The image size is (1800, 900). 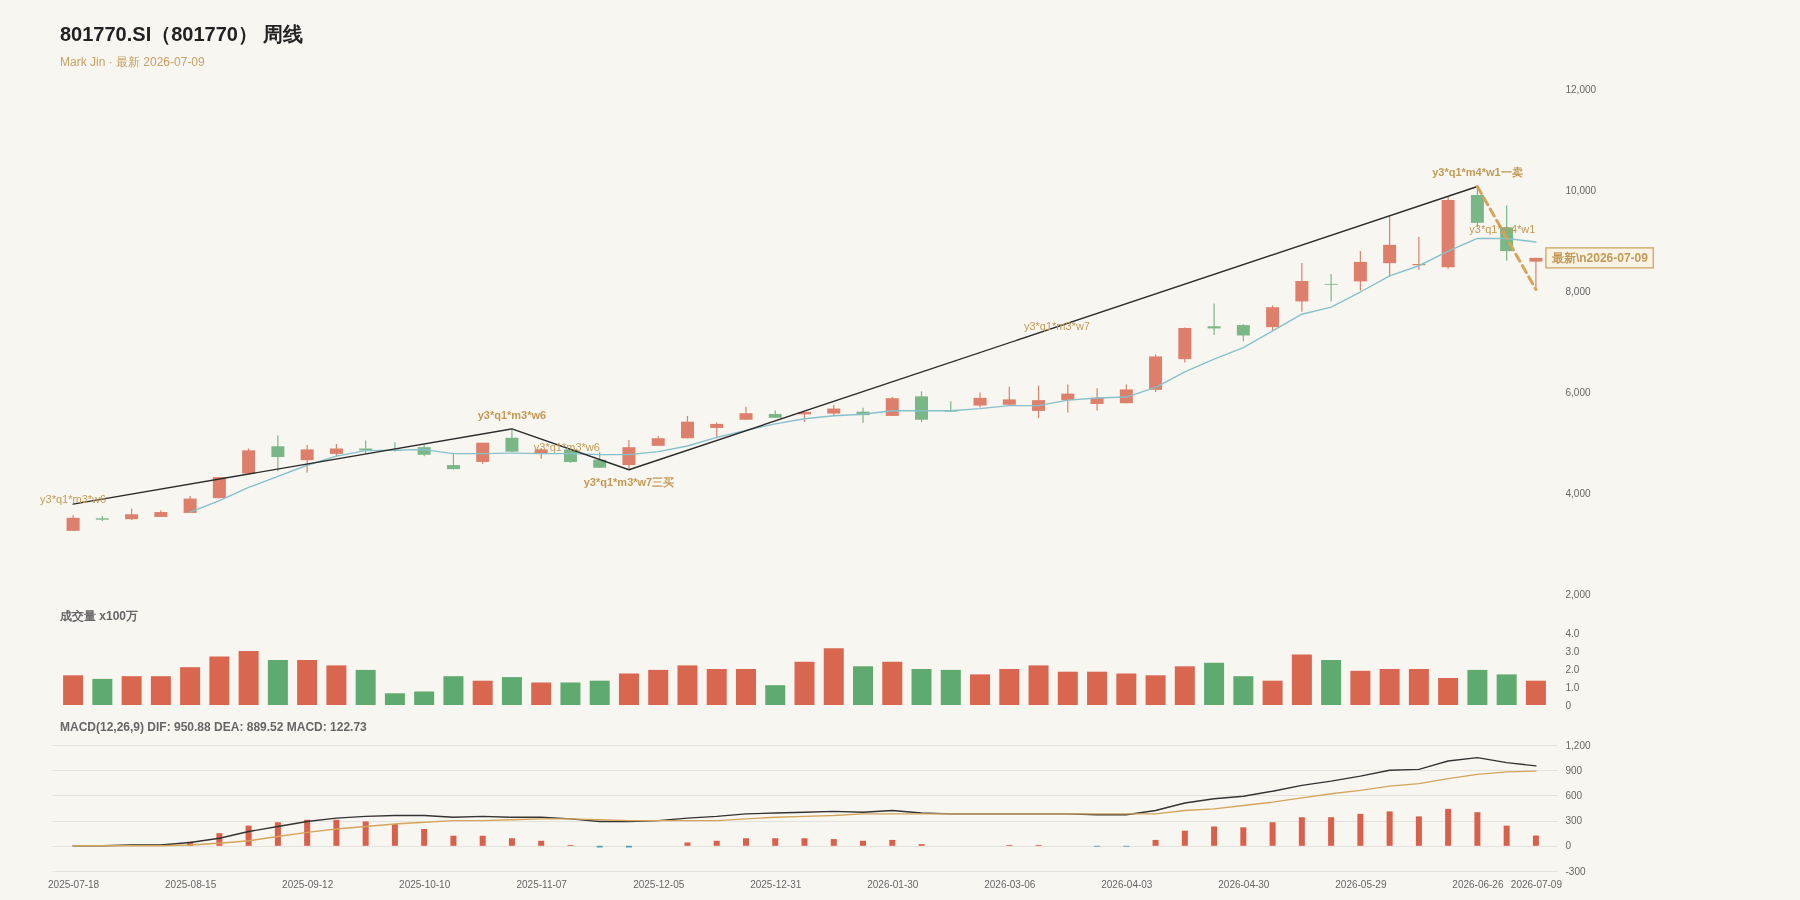 What do you see at coordinates (1572, 651) in the screenshot?
I see `y-tick-label: 3.0` at bounding box center [1572, 651].